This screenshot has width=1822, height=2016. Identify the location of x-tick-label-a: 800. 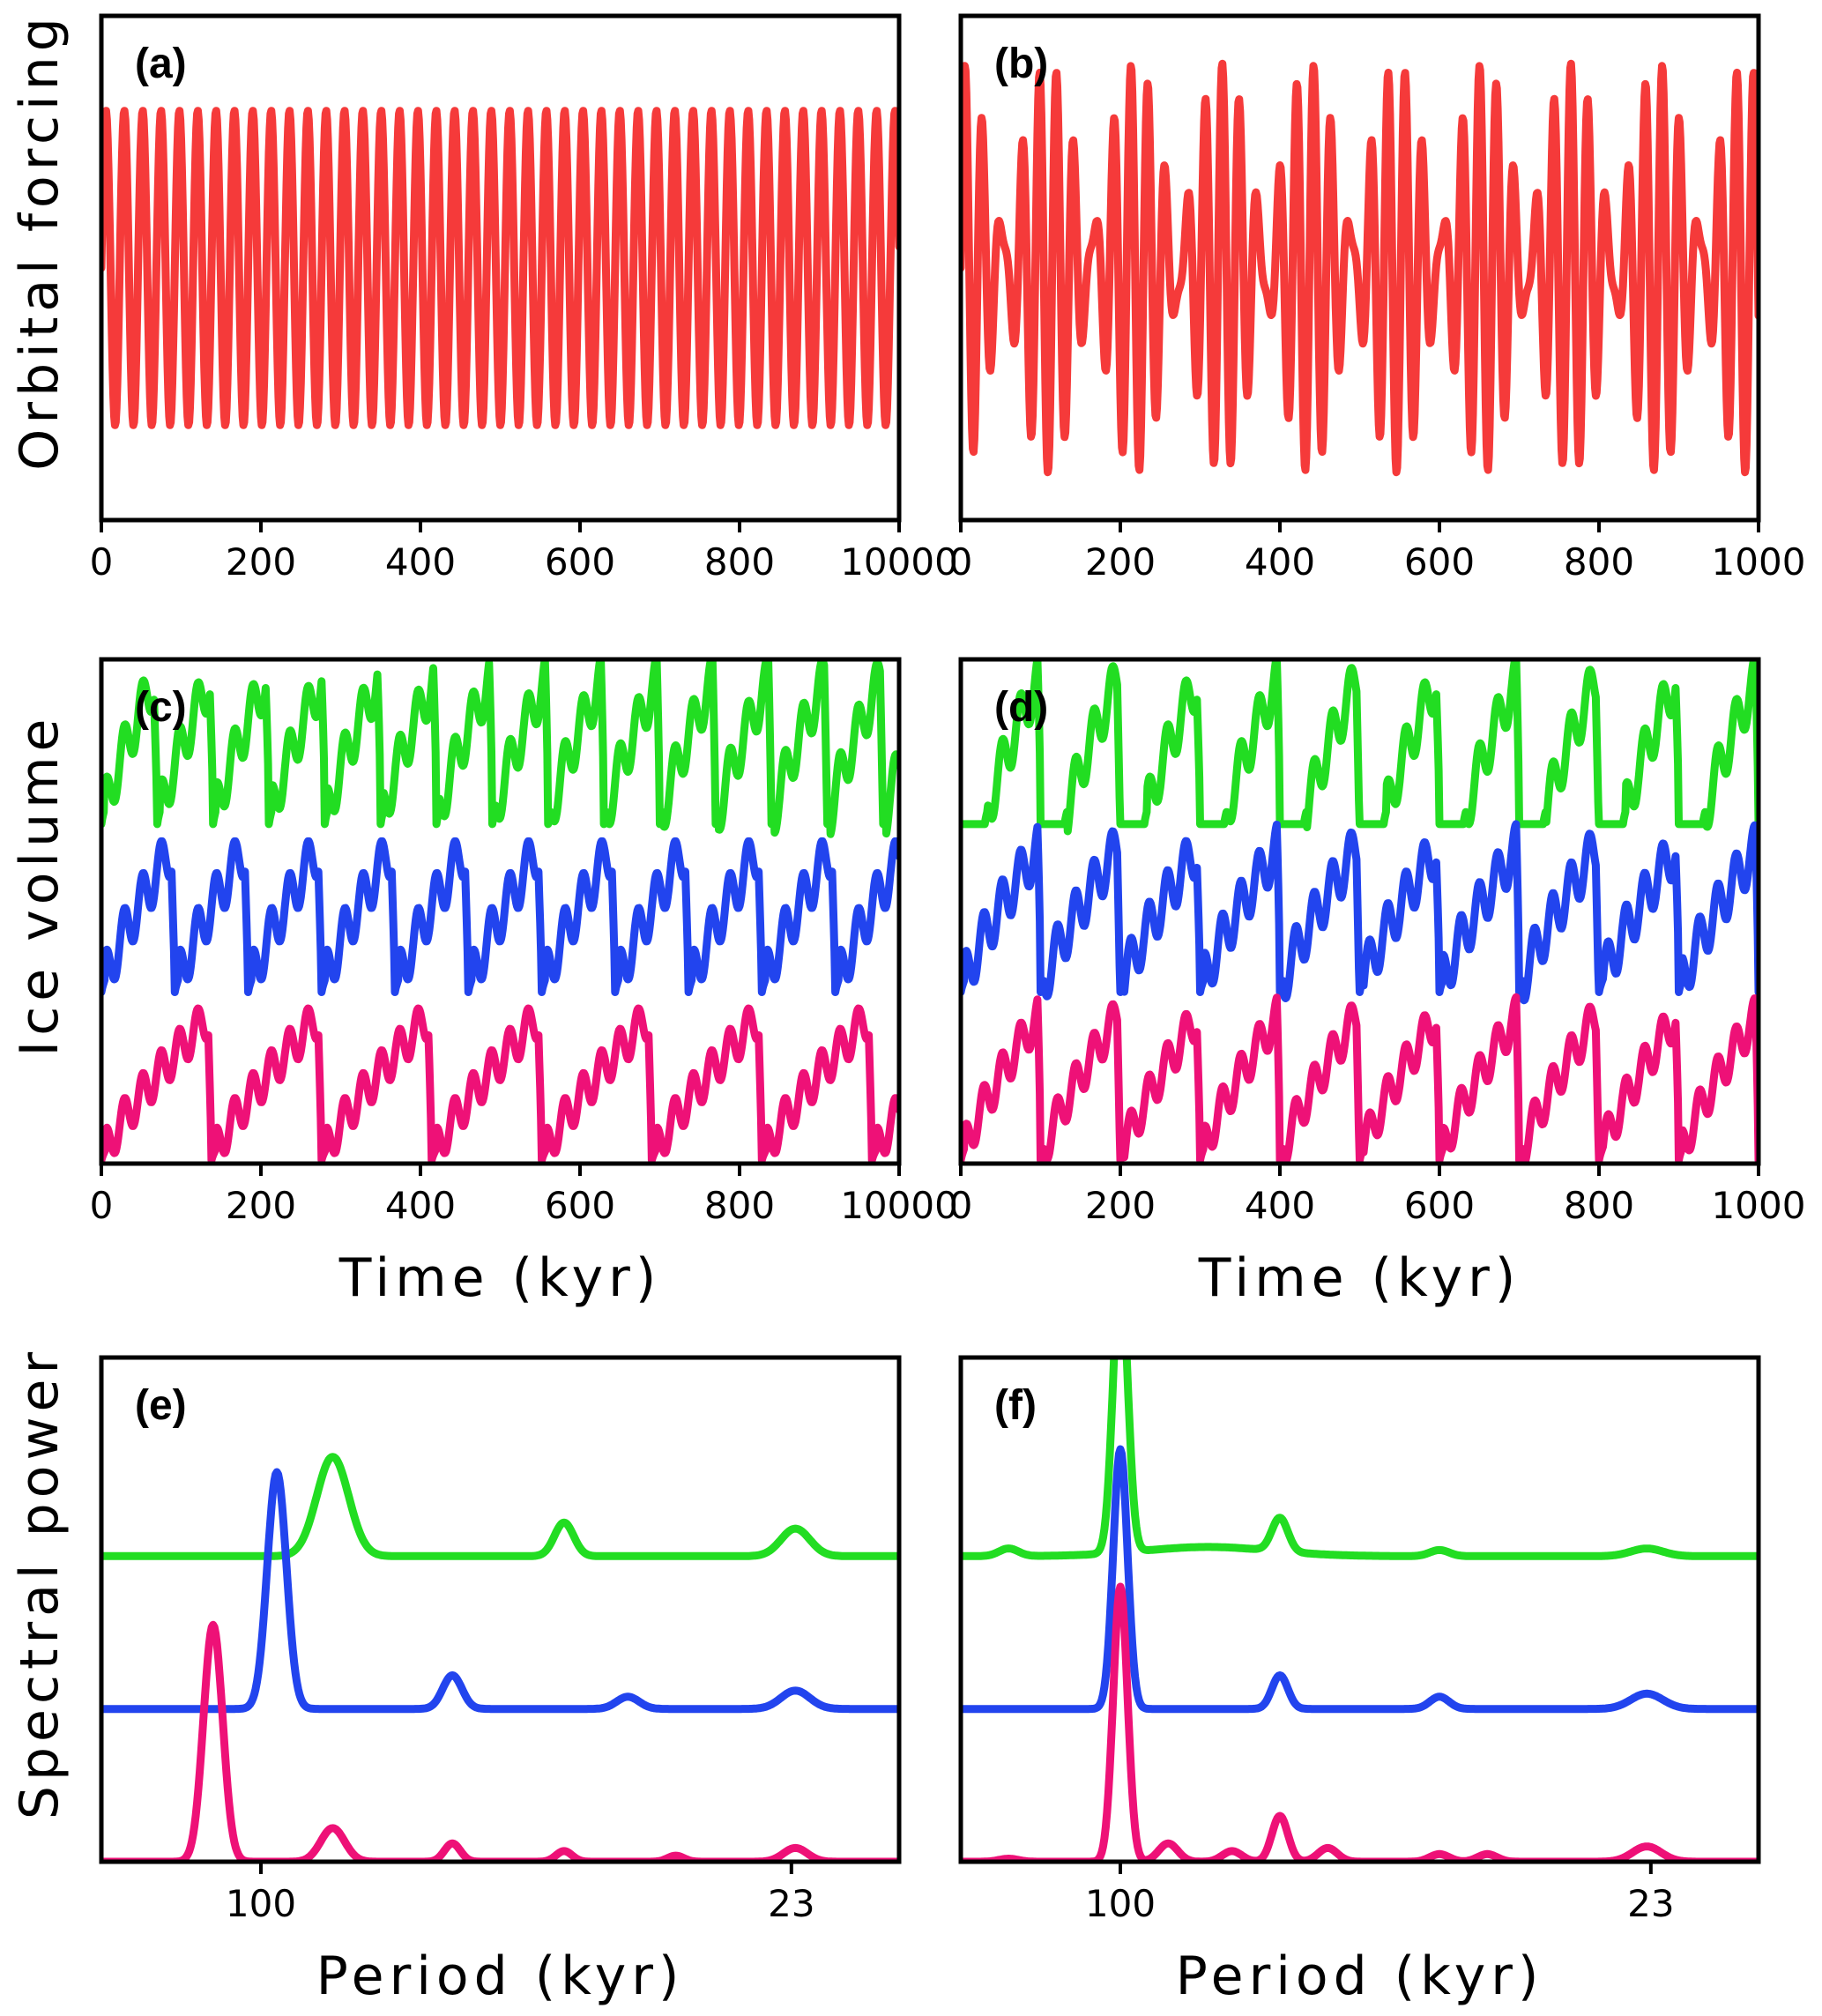
(739, 562).